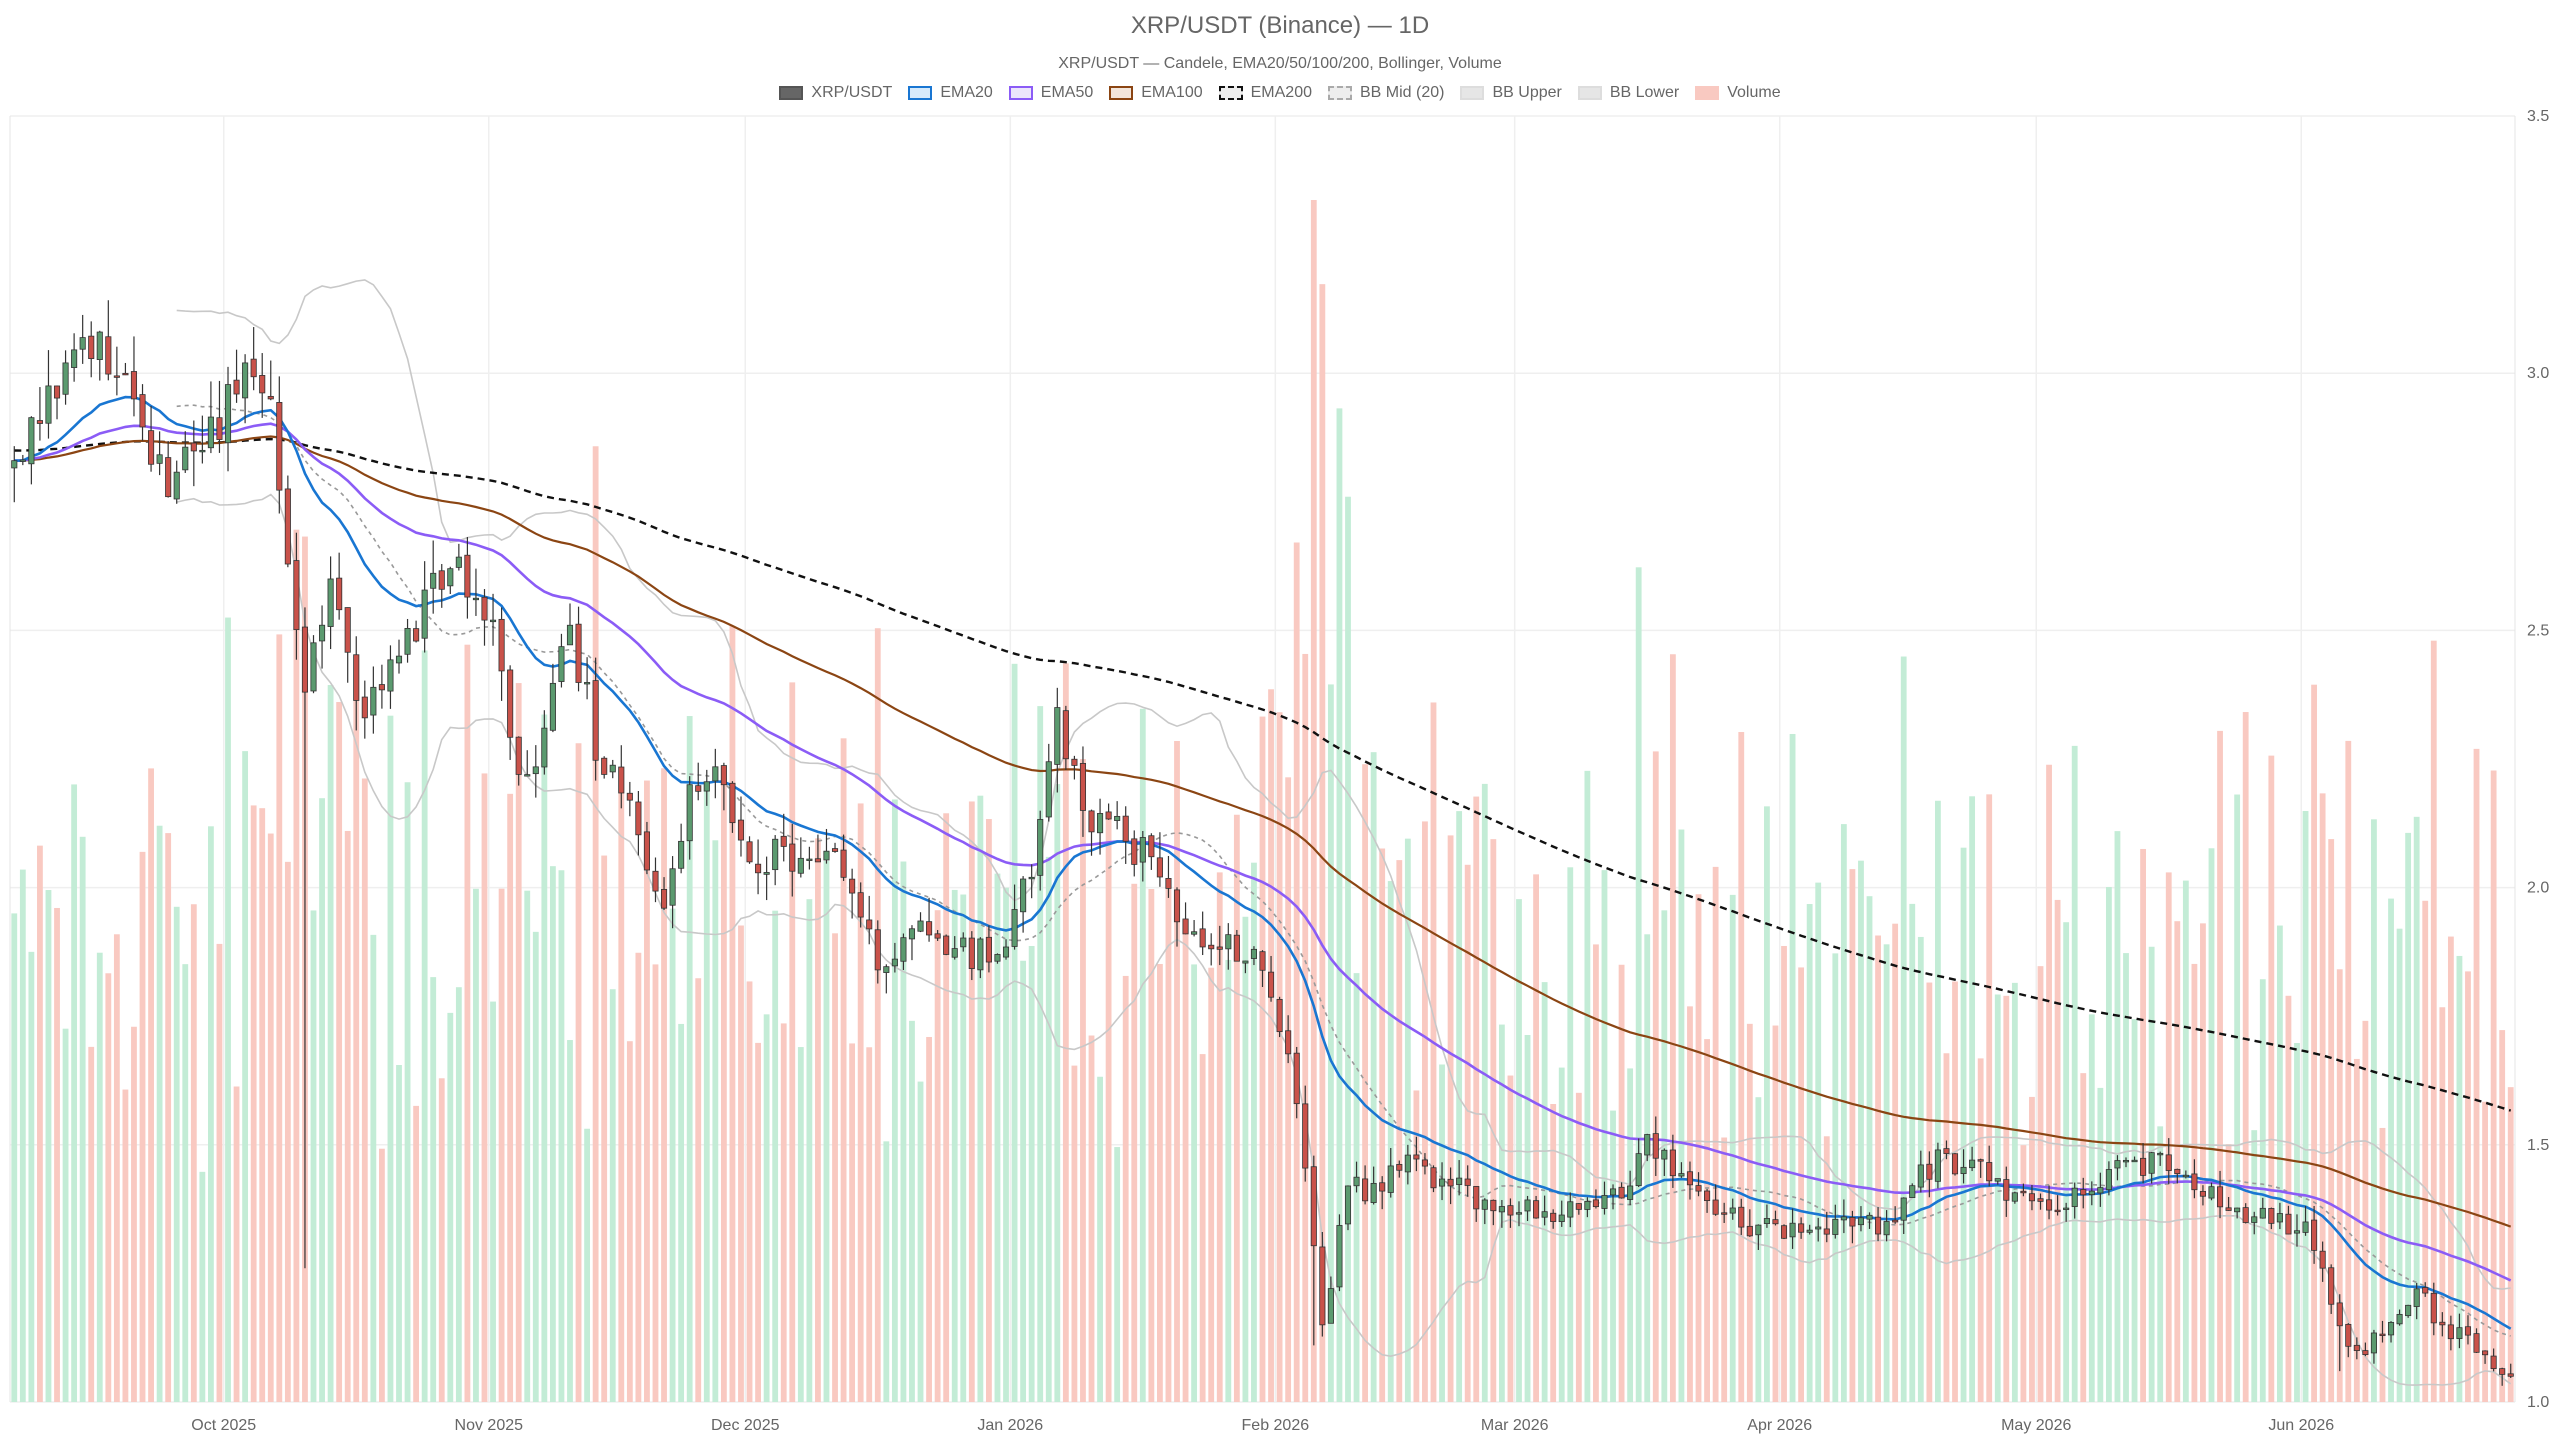 The width and height of the screenshot is (2560, 1440). Describe the element at coordinates (1386, 93) in the screenshot. I see `legend-item: BB Mid (20)` at that location.